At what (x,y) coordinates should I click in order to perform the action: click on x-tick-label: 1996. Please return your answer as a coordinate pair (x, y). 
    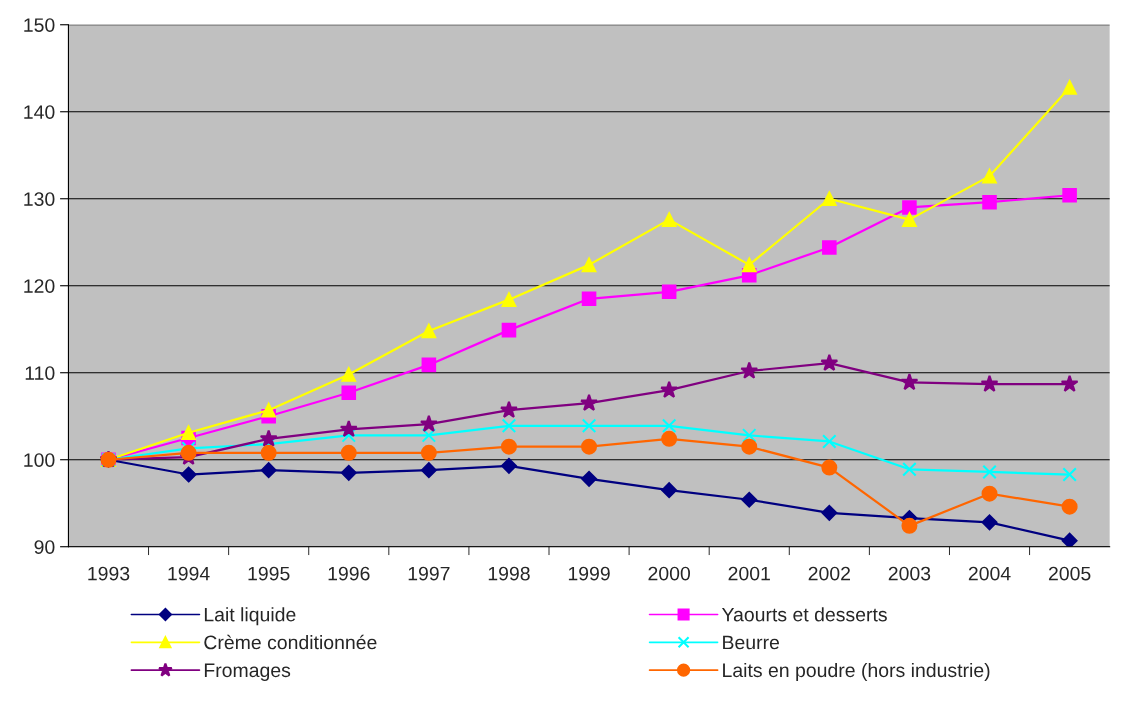
    Looking at the image, I should click on (349, 573).